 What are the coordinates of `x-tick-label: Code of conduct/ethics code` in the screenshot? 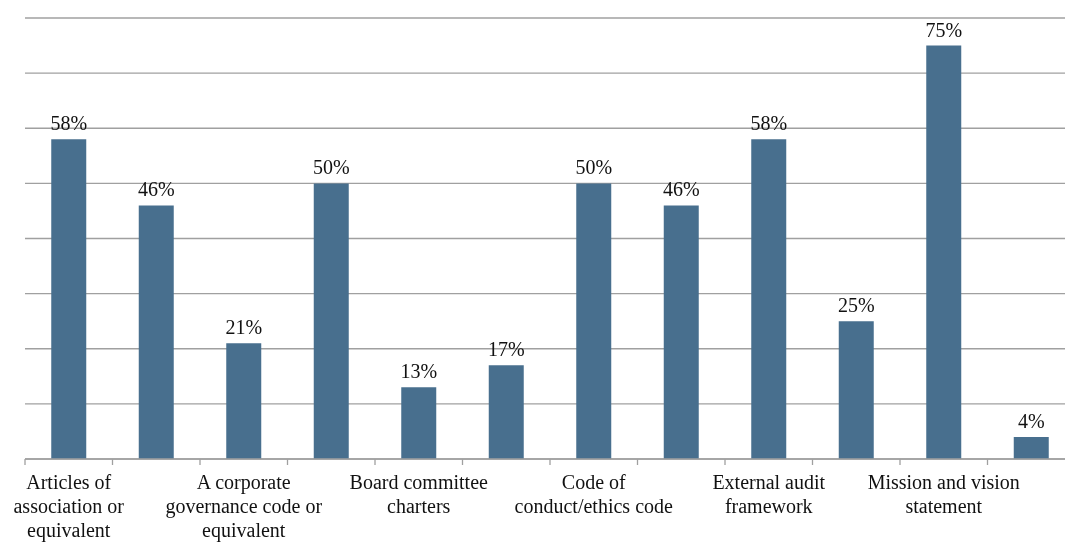 It's located at (593, 494).